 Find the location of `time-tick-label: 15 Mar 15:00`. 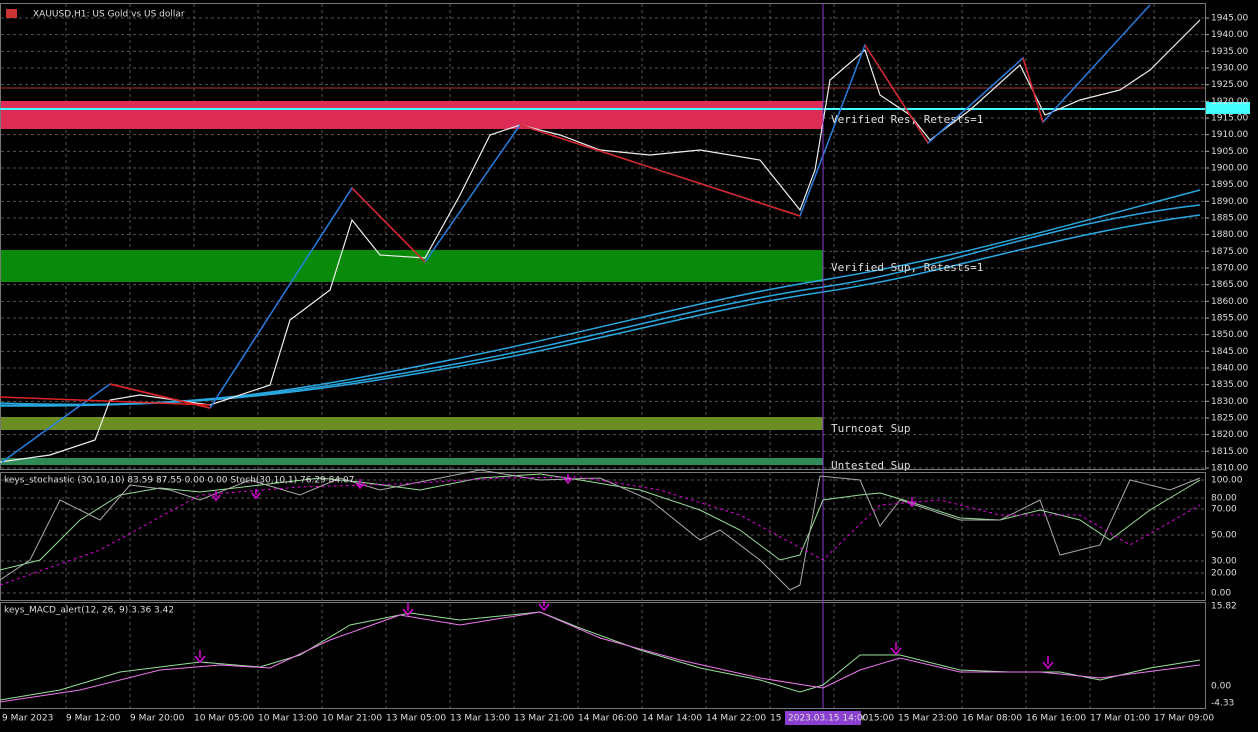

time-tick-label: 15 Mar 15:00 is located at coordinates (864, 719).